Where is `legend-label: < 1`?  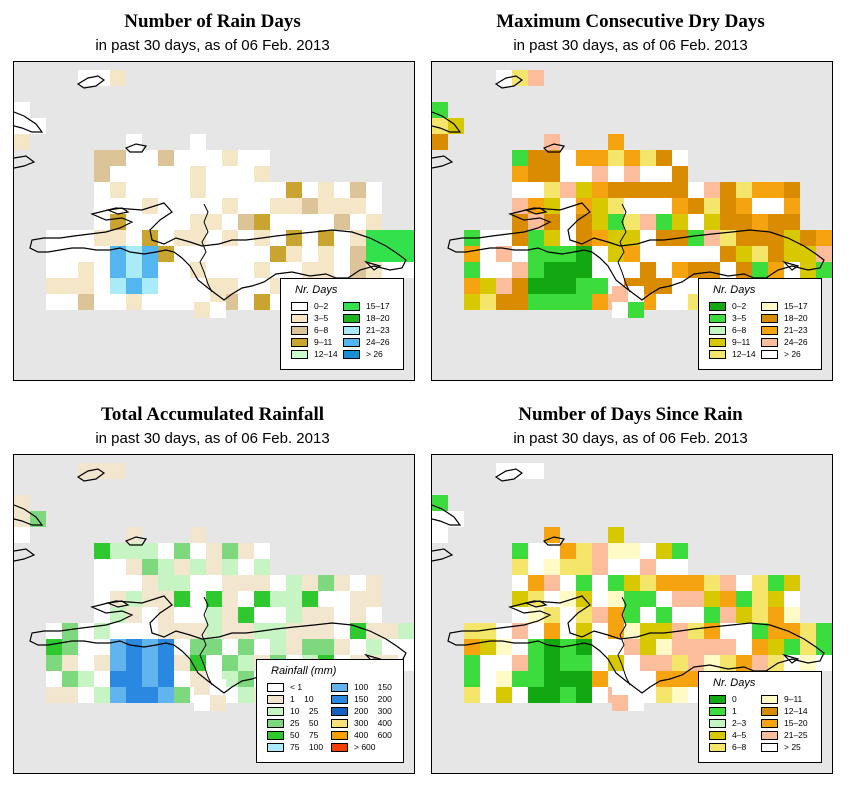 legend-label: < 1 is located at coordinates (296, 687).